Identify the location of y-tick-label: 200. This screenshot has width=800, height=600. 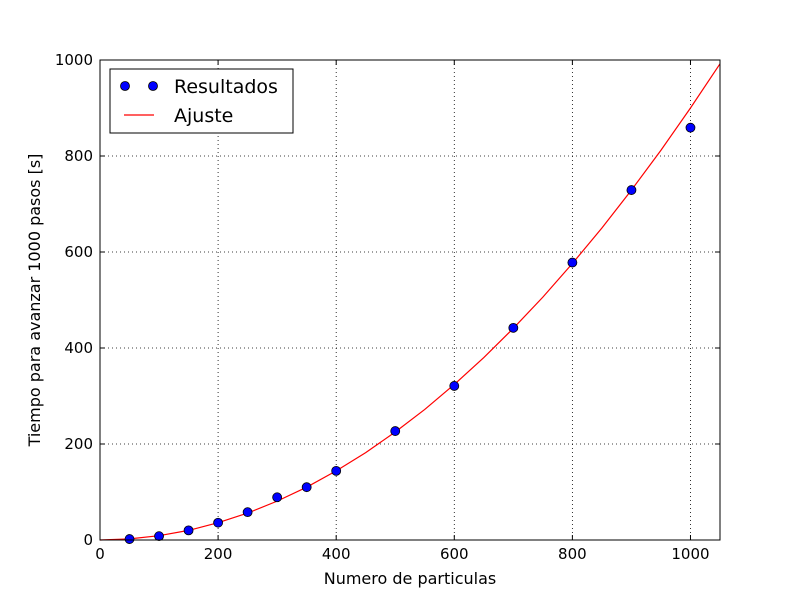
(78, 444).